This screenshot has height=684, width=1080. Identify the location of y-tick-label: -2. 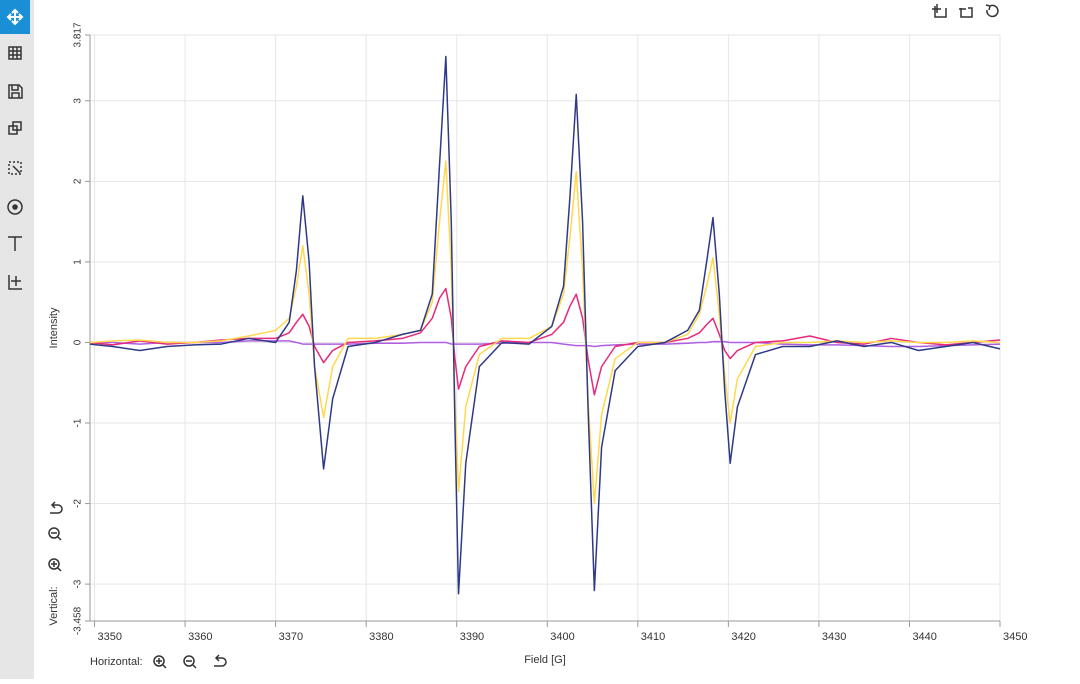
(78, 503).